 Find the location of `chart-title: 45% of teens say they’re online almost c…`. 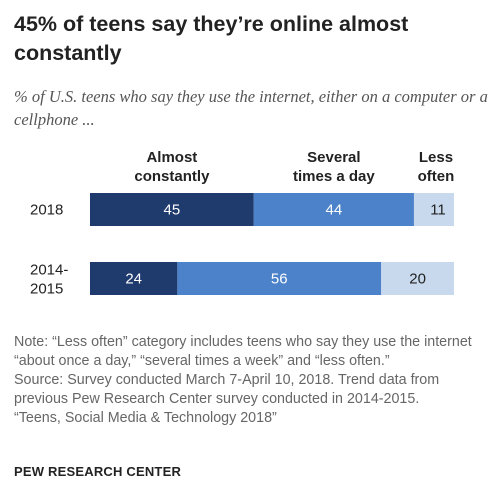

chart-title: 45% of teens say they’re online almost c… is located at coordinates (211, 38).